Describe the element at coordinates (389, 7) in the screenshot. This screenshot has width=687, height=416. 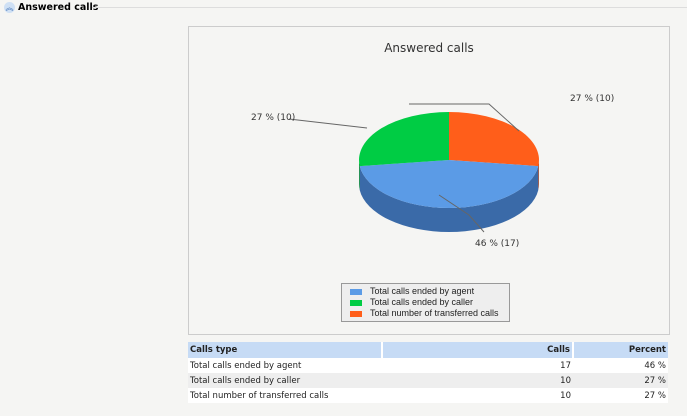
I see `divider` at that location.